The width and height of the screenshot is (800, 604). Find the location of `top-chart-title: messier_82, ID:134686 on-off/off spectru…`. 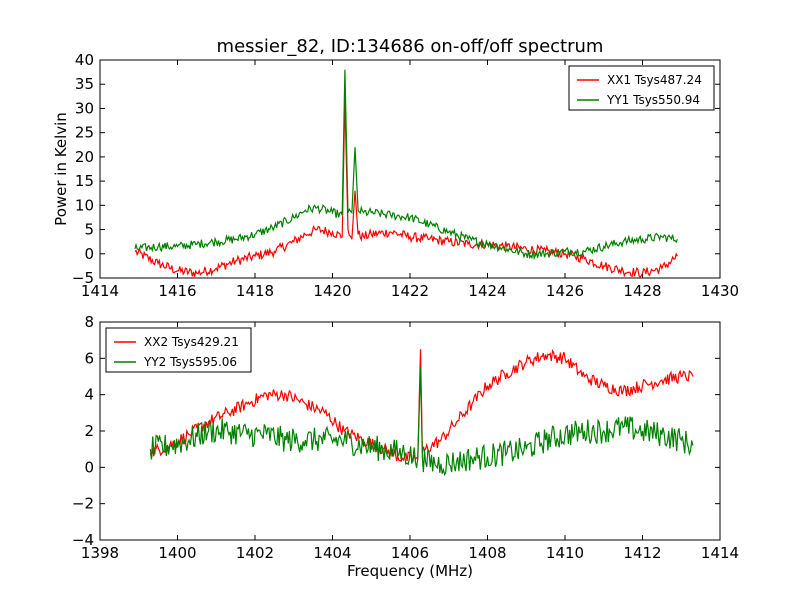

top-chart-title: messier_82, ID:134686 on-off/off spectru… is located at coordinates (410, 46).